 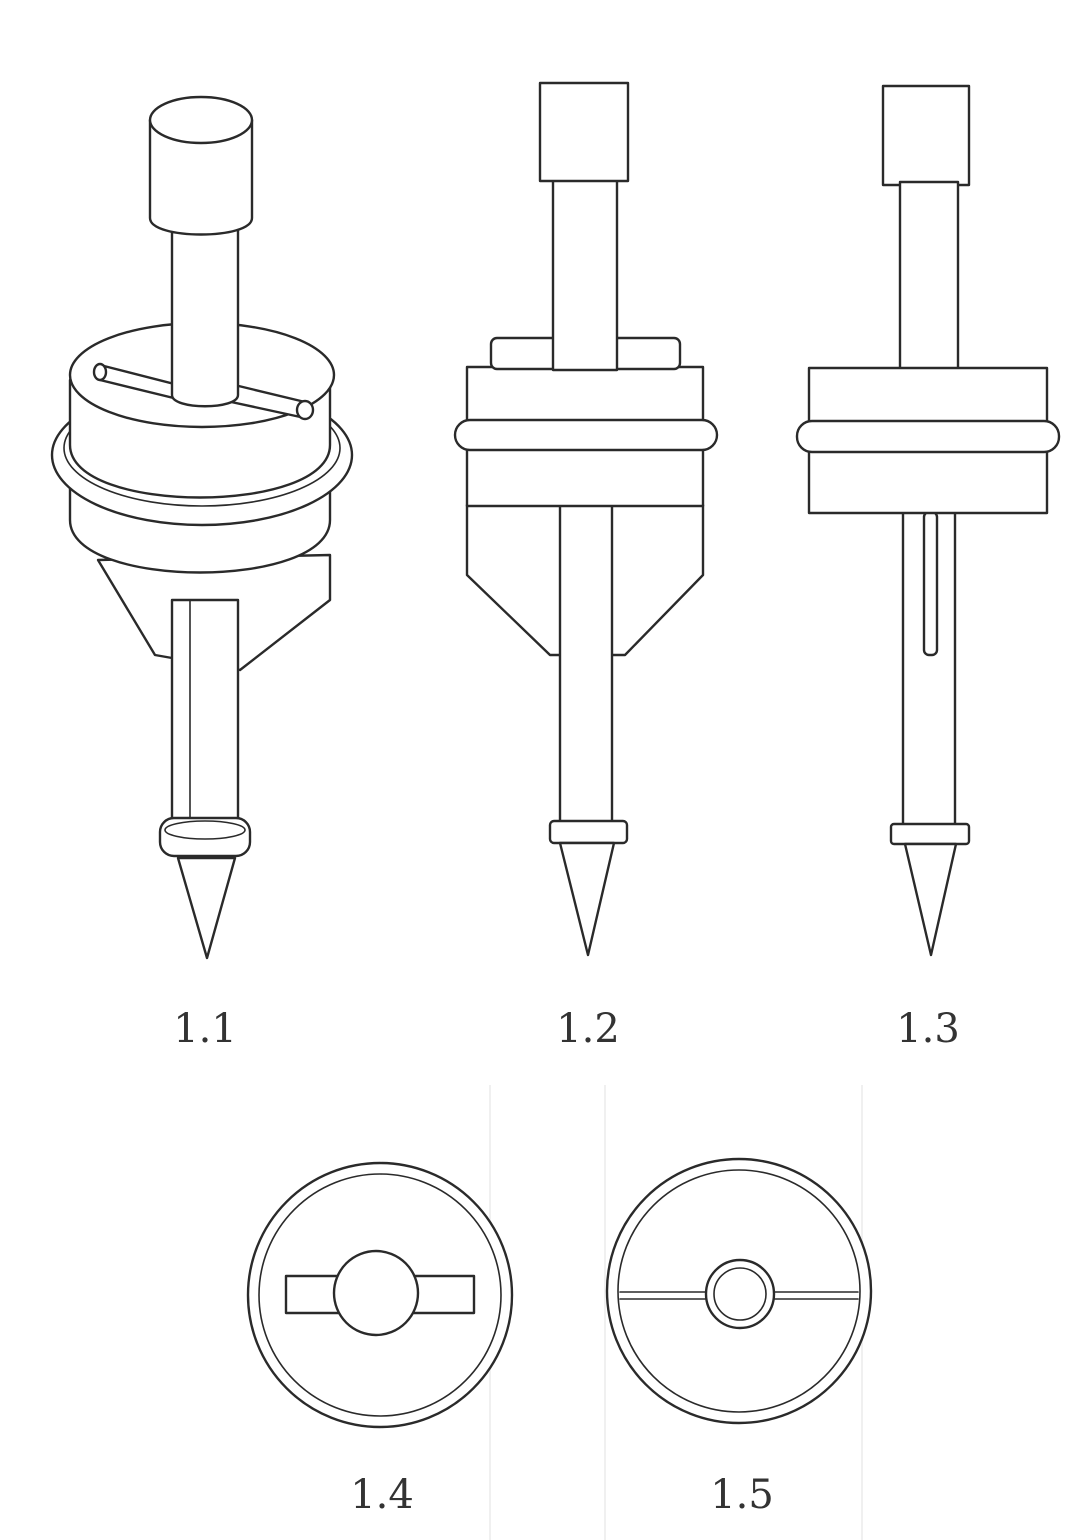 What do you see at coordinates (930, 834) in the screenshot?
I see `f13-collar` at bounding box center [930, 834].